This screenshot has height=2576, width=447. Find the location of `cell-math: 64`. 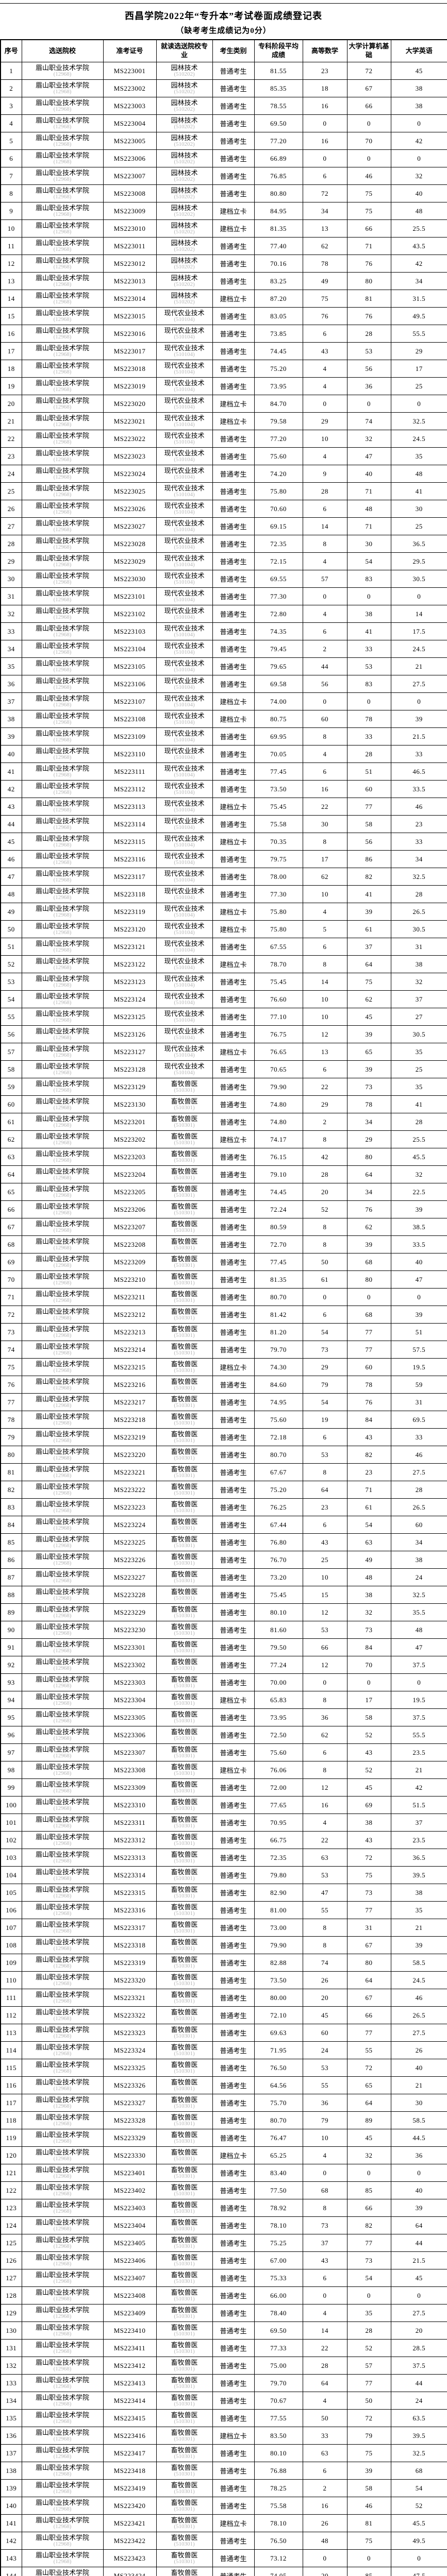

cell-math: 64 is located at coordinates (324, 2383).